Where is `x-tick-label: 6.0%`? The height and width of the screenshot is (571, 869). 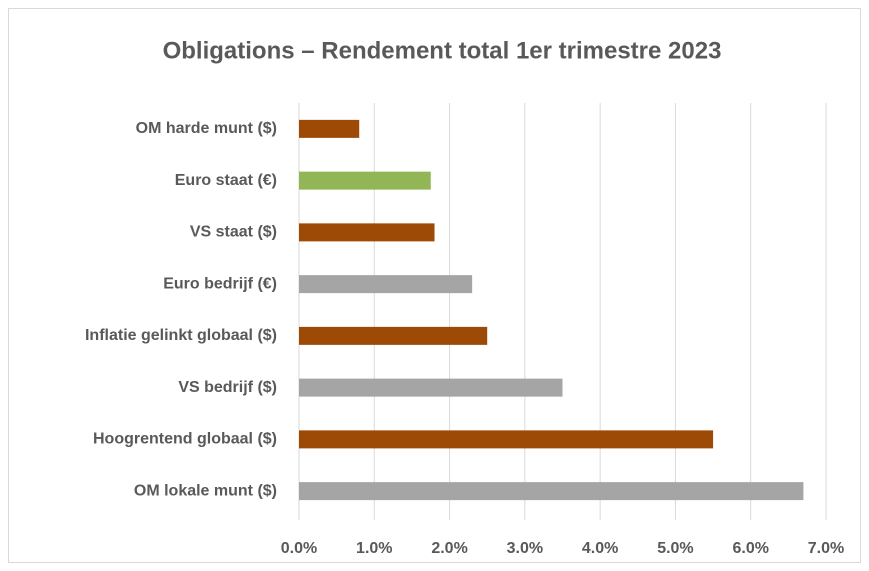
x-tick-label: 6.0% is located at coordinates (750, 548).